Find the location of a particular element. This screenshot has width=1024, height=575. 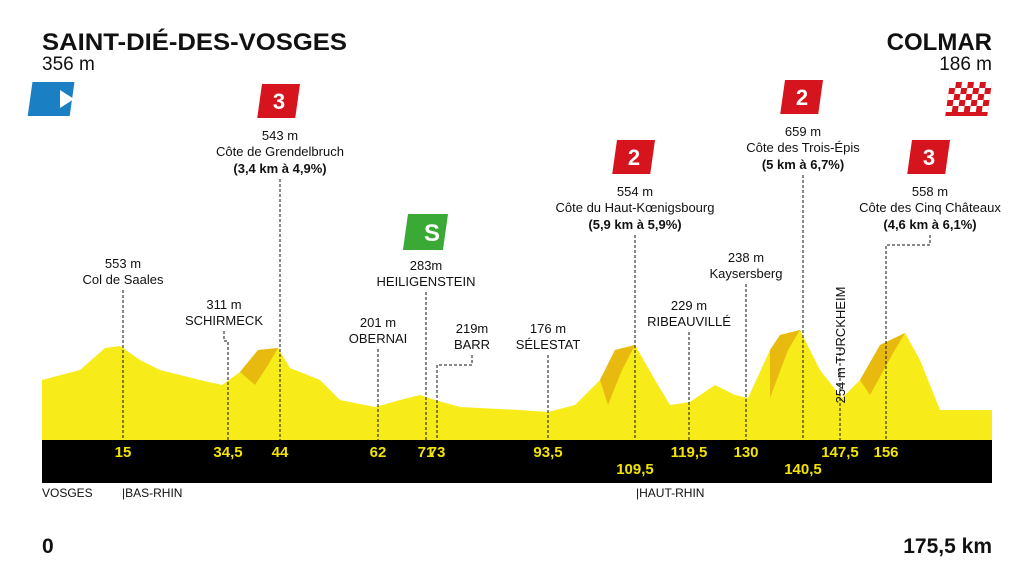

km-label: 44 is located at coordinates (280, 452).